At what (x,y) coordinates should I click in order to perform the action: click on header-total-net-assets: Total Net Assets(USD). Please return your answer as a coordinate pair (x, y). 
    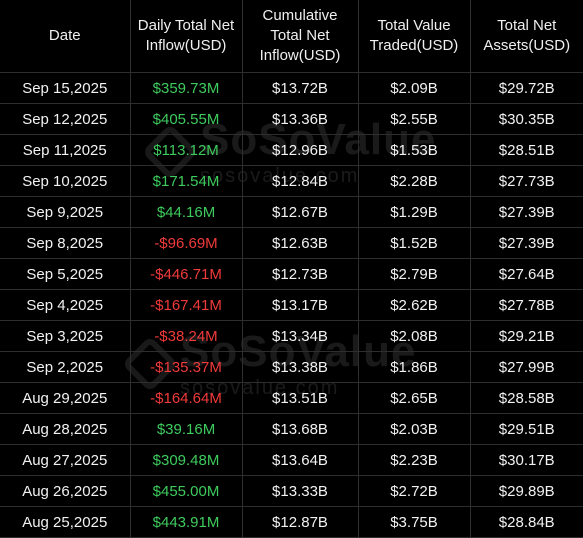
    Looking at the image, I should click on (526, 36).